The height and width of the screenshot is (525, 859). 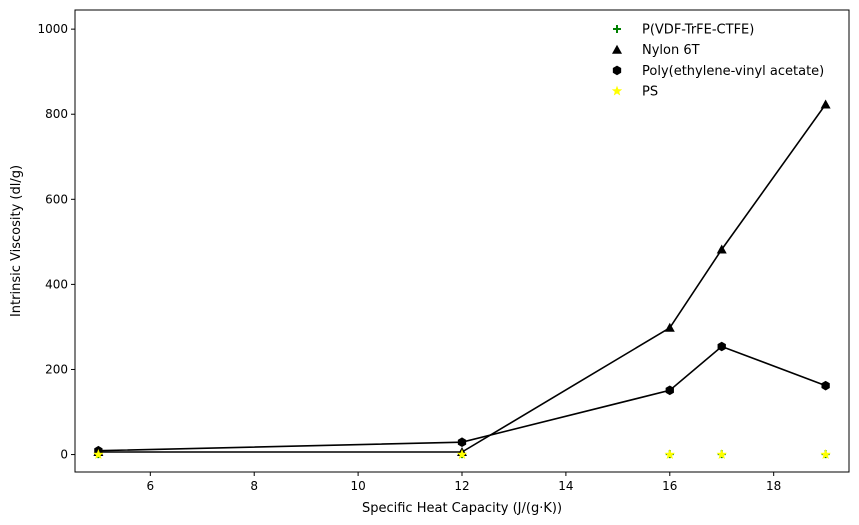 What do you see at coordinates (650, 92) in the screenshot?
I see `legend-label: PS` at bounding box center [650, 92].